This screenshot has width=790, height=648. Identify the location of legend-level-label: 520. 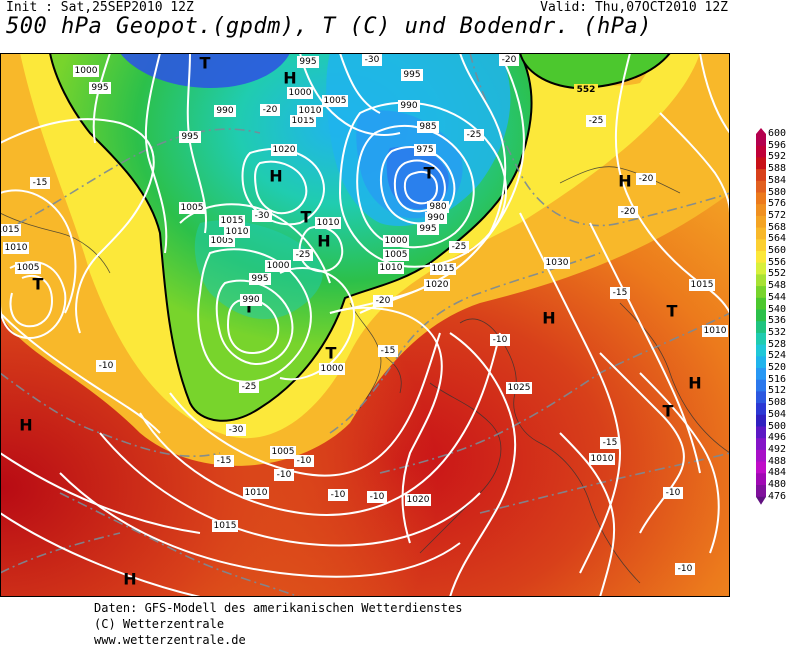
(777, 367).